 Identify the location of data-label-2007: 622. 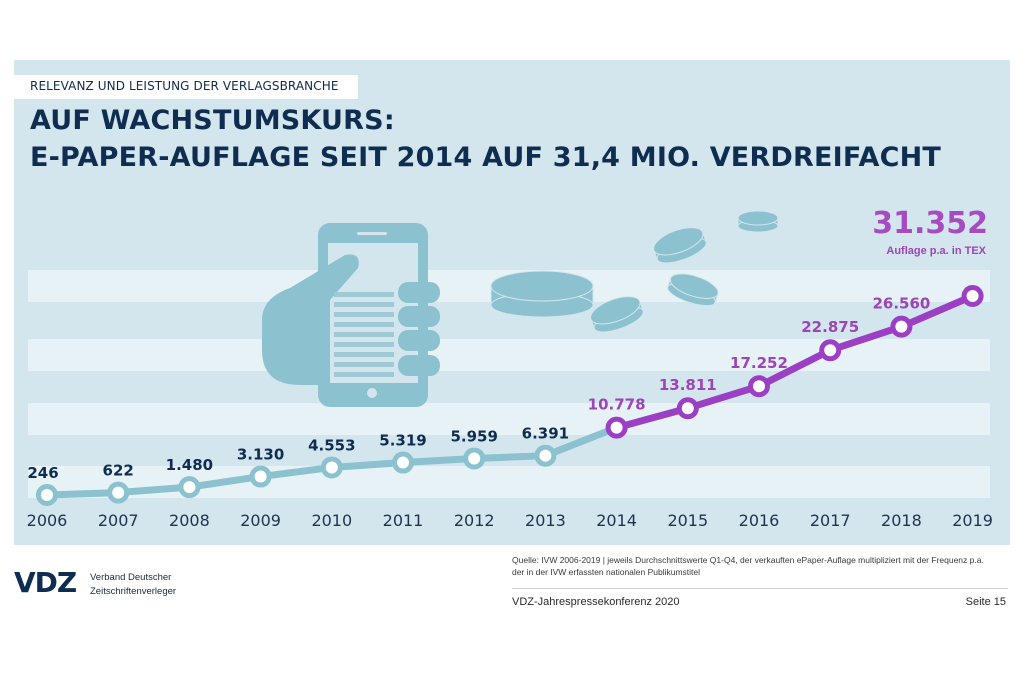
(118, 471).